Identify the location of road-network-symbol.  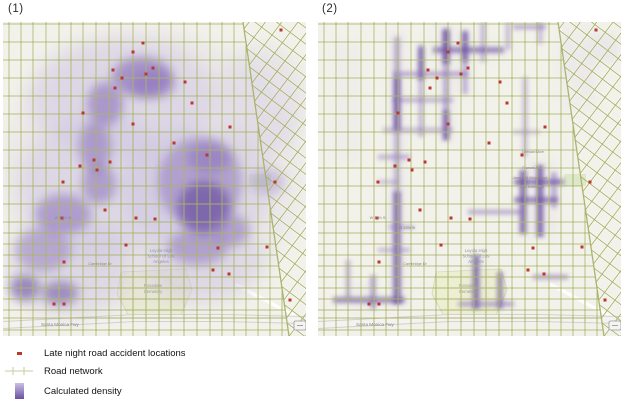
(19, 371).